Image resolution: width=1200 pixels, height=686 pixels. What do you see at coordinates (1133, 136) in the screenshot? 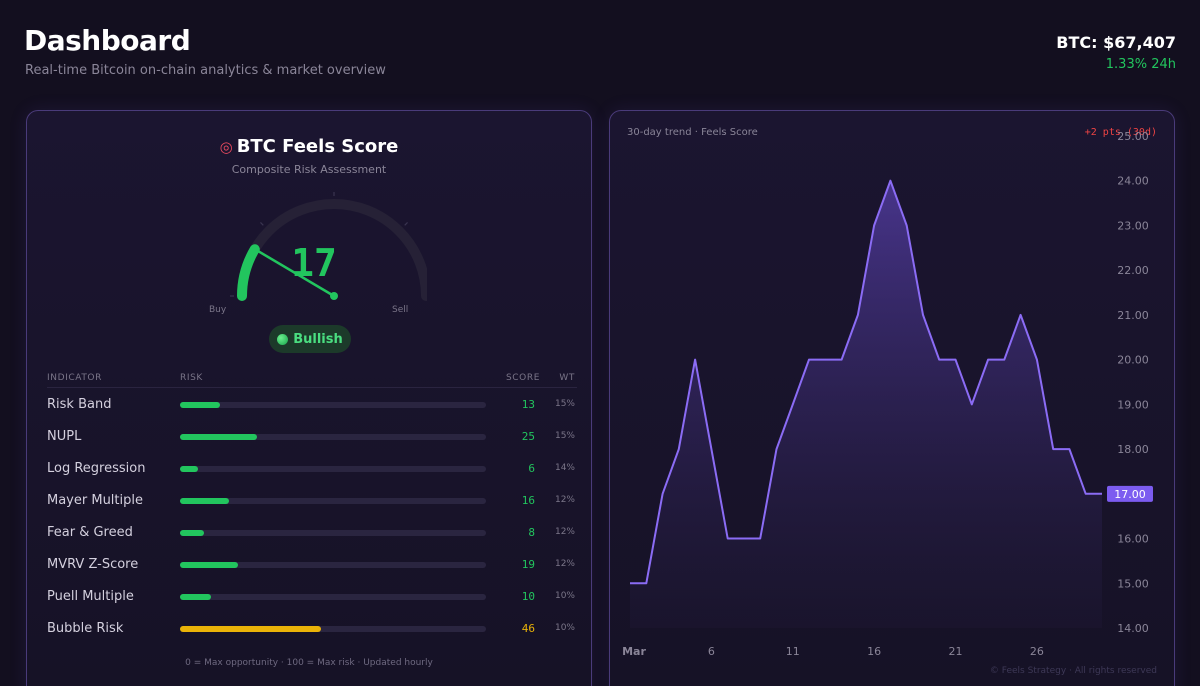
I see `y-tick-label: 25.00` at bounding box center [1133, 136].